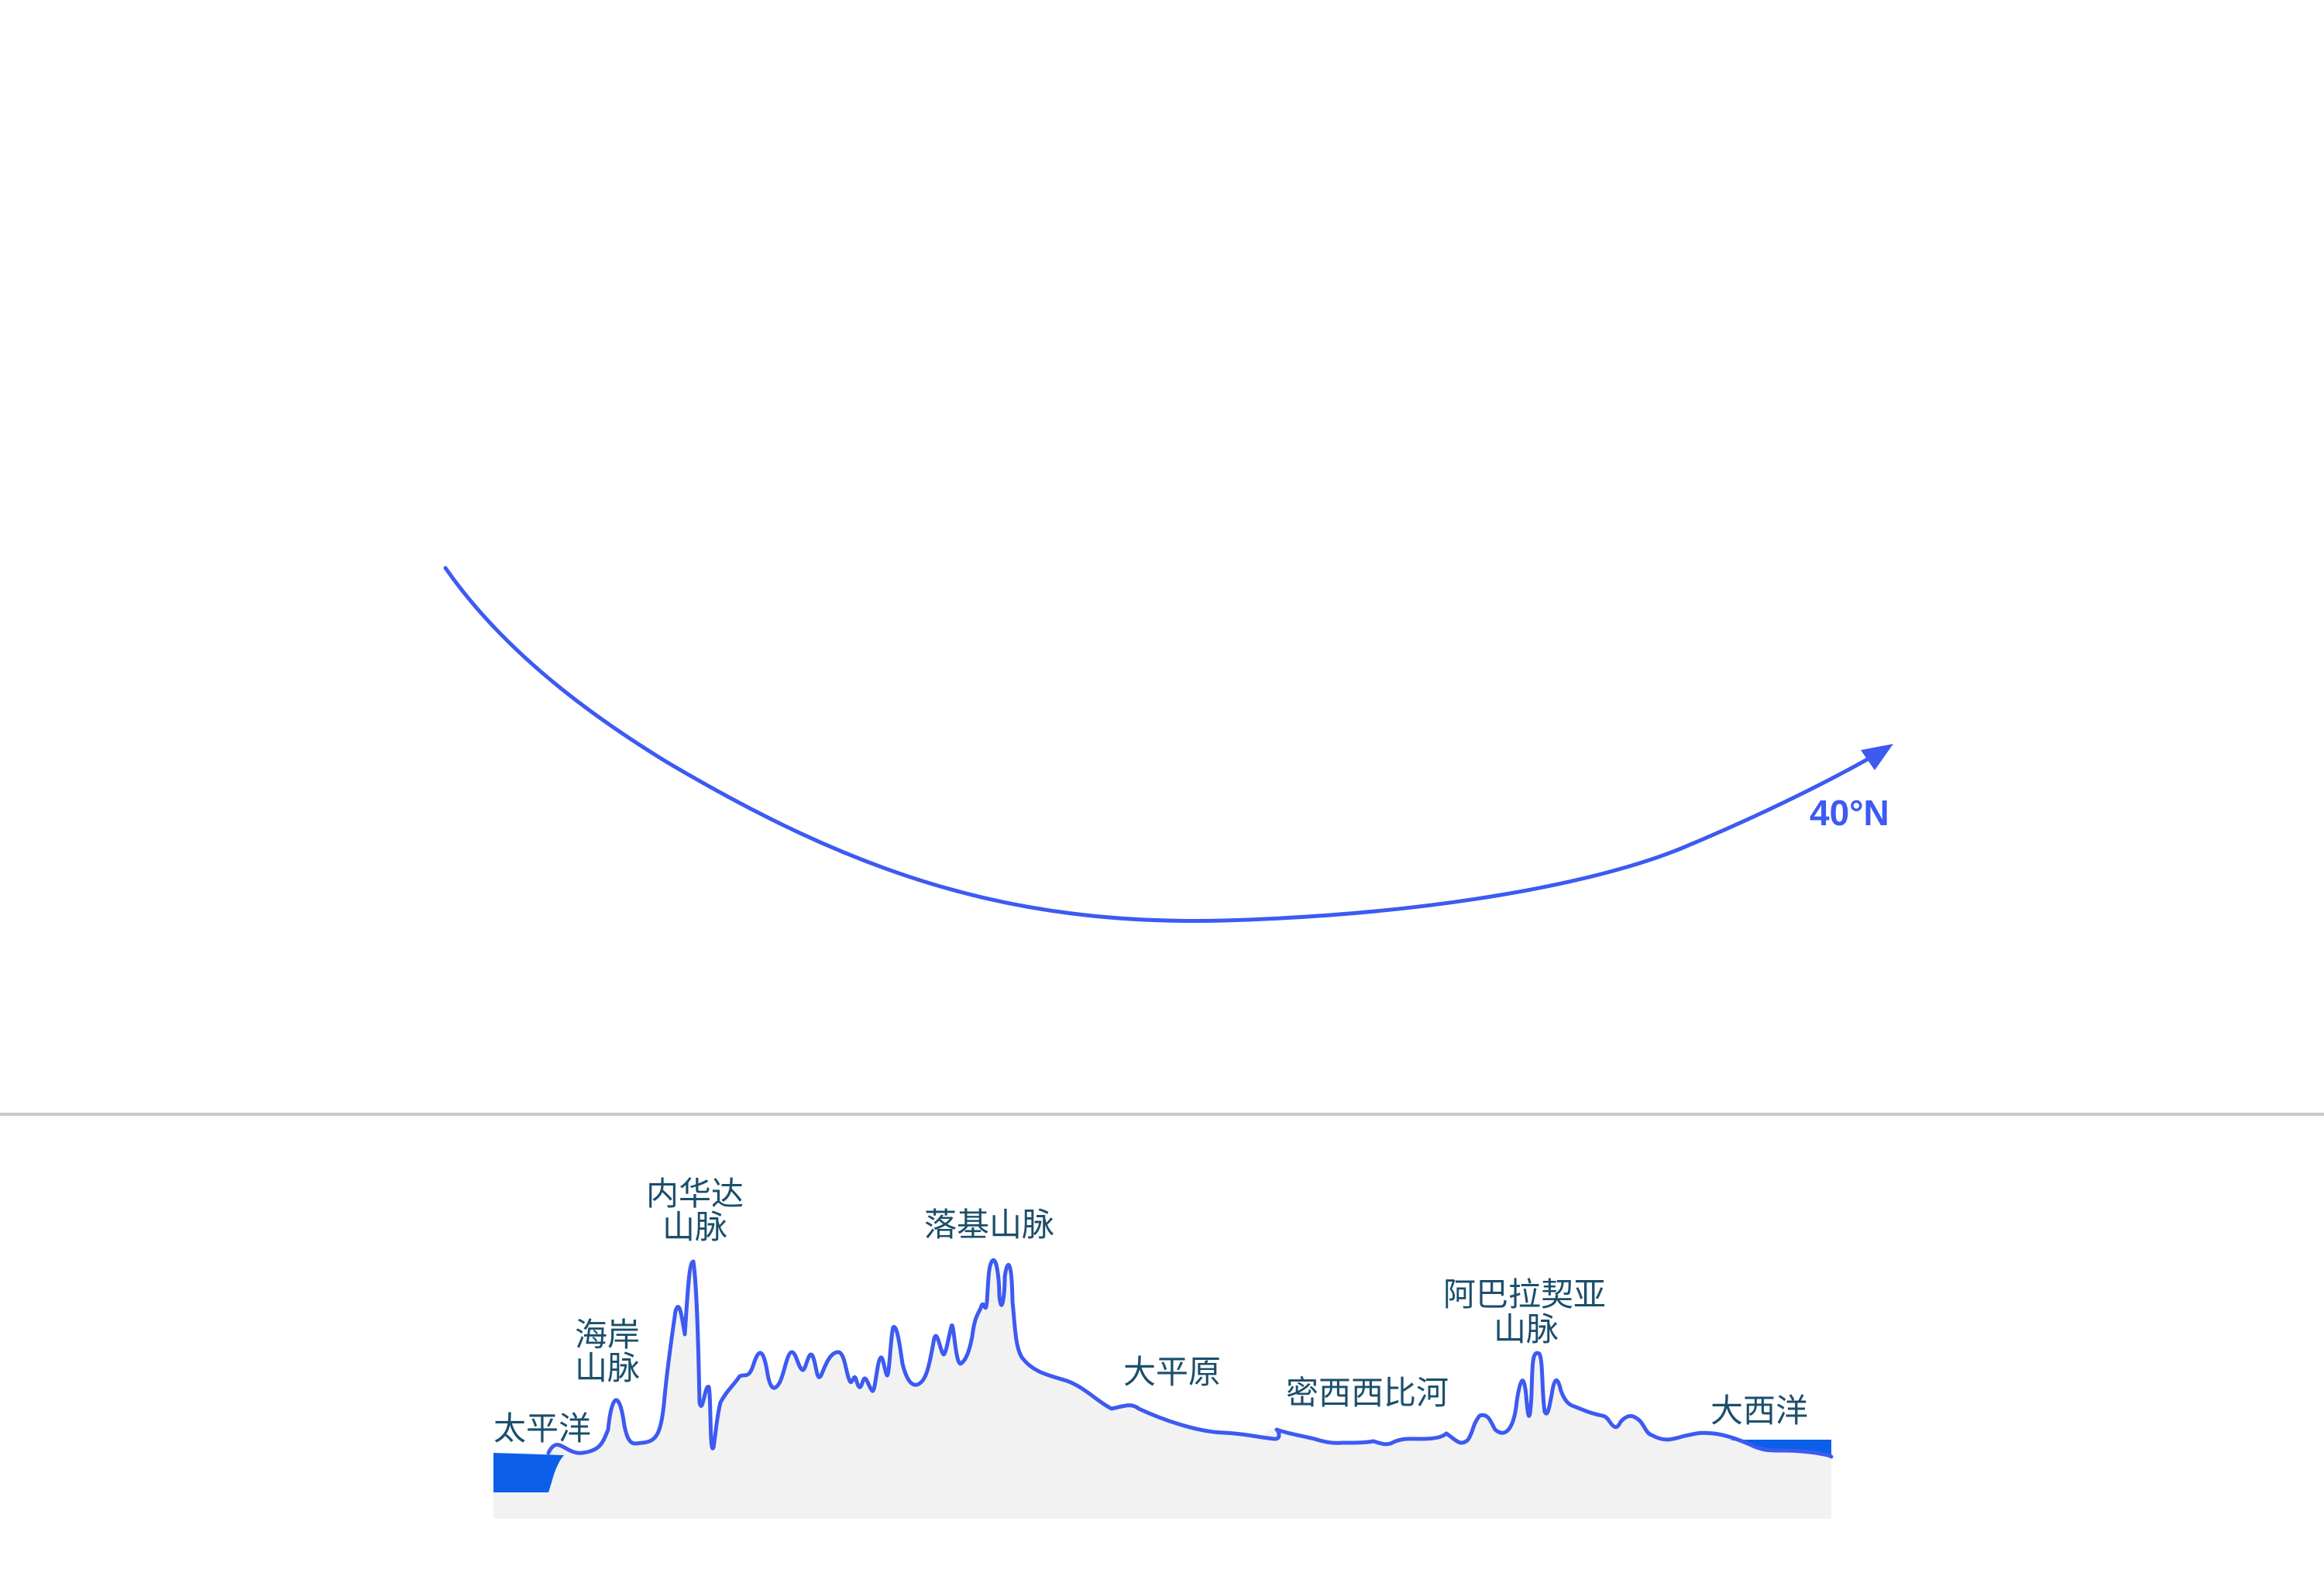  I want to click on label-sierra-nevada-line1: 内华达, so click(695, 1194).